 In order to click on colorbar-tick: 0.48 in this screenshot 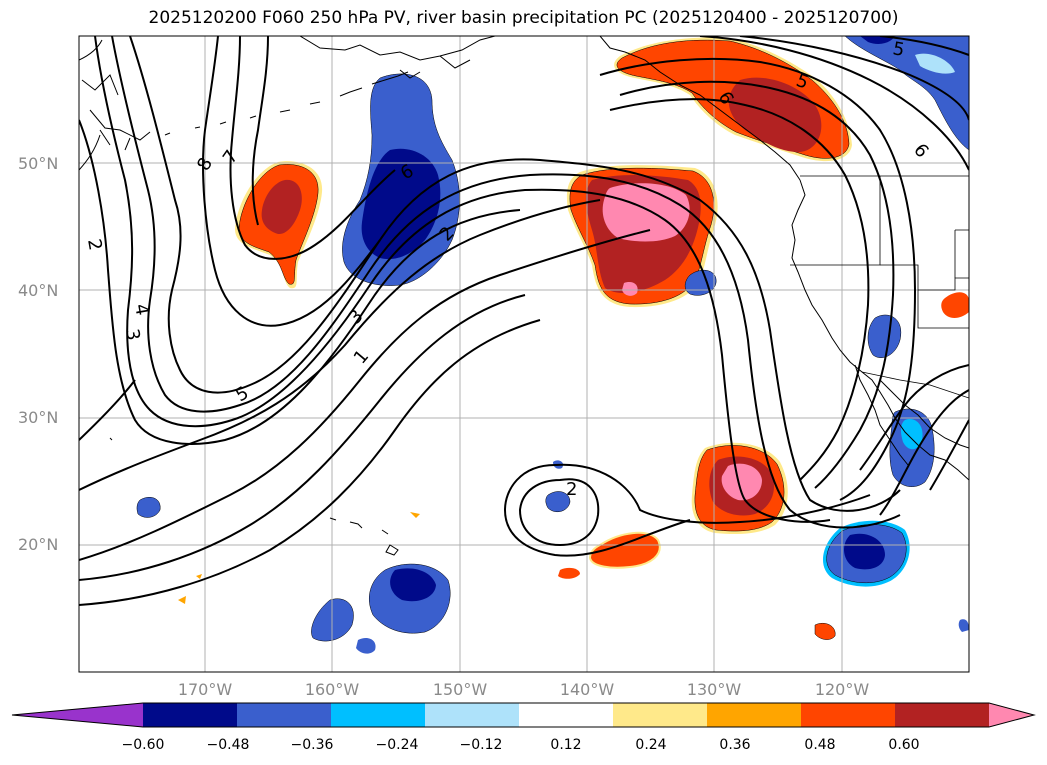, I will do `click(820, 745)`.